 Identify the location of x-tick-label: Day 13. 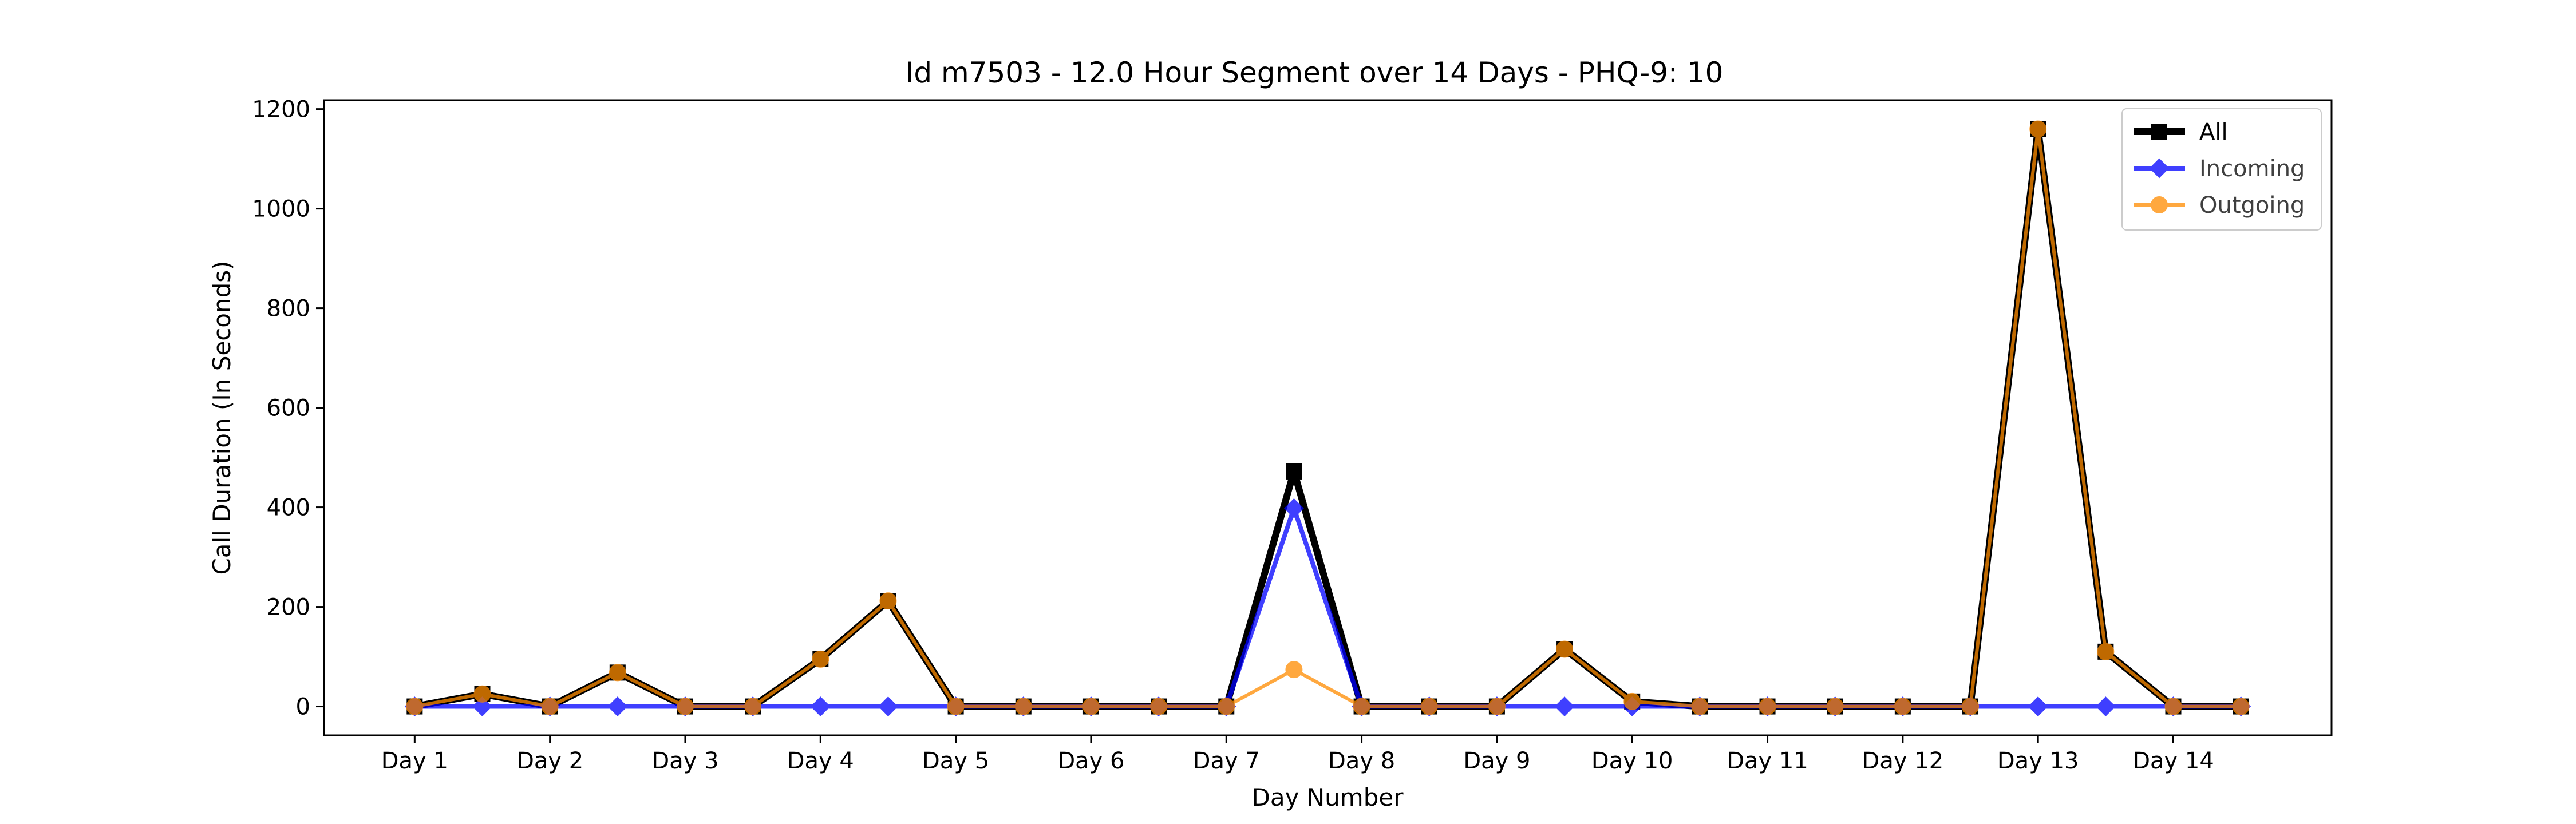
(2038, 761).